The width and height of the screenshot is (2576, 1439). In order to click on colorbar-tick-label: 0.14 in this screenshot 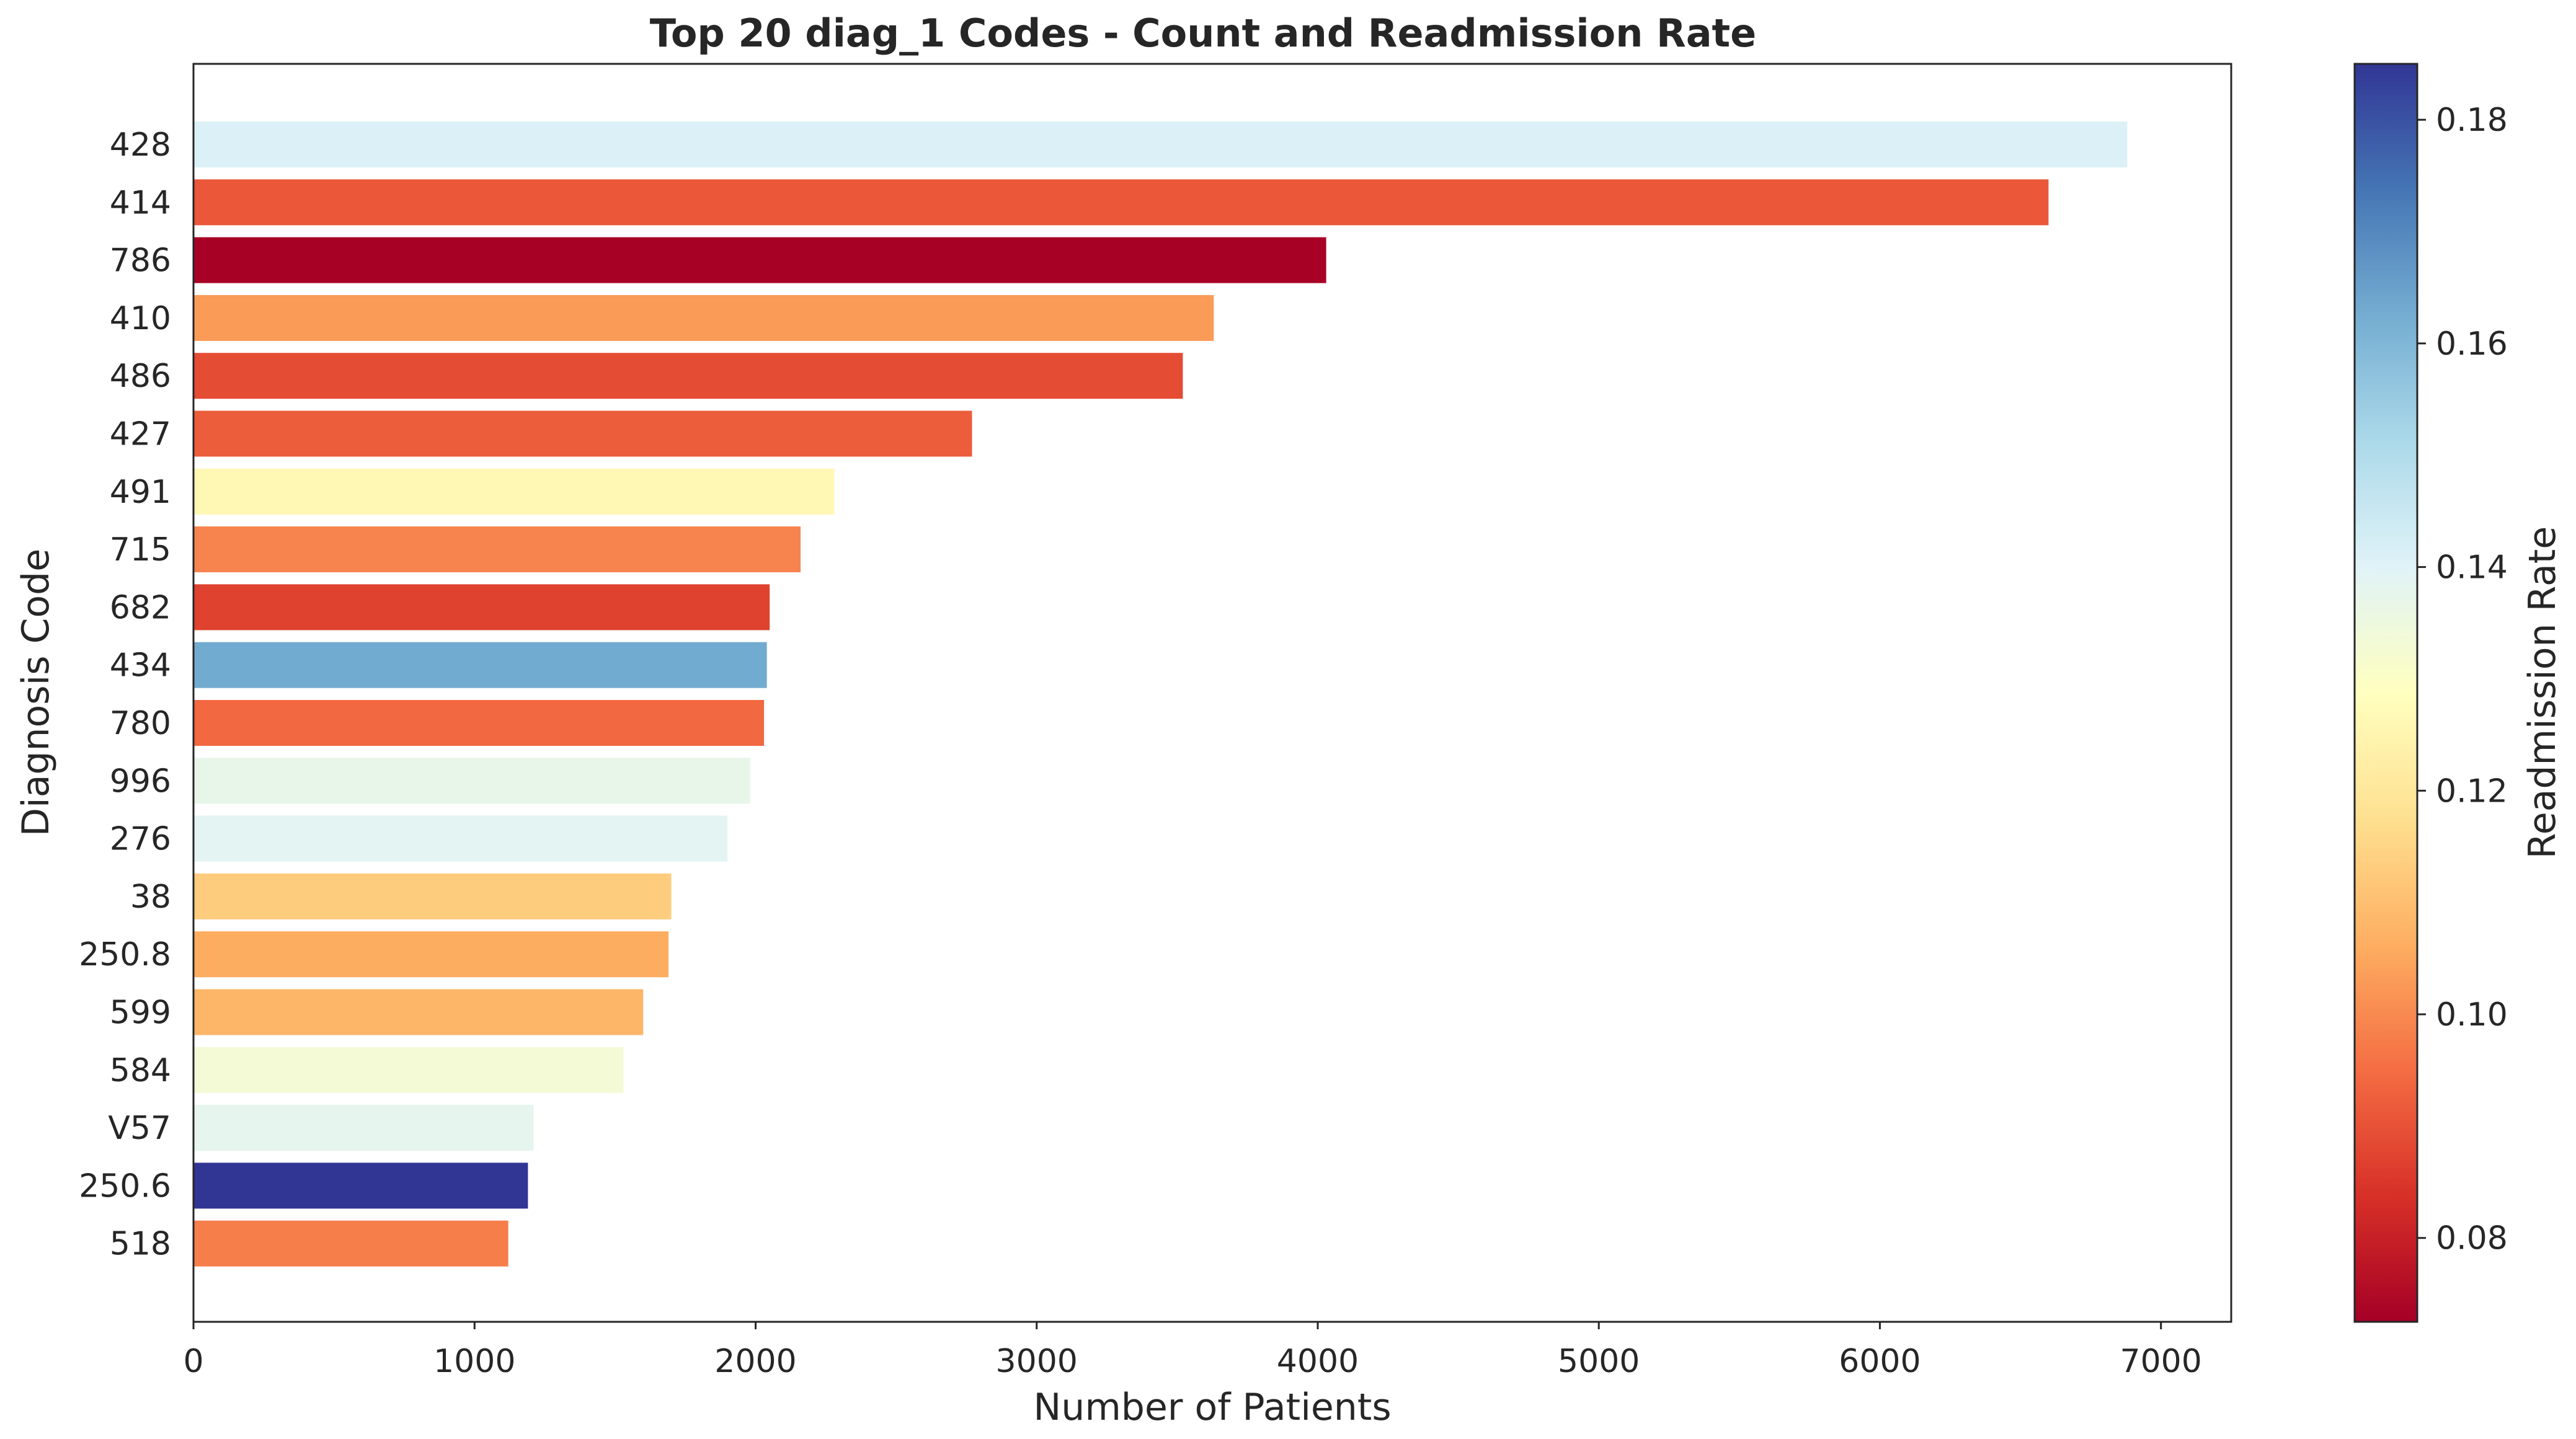, I will do `click(2472, 568)`.